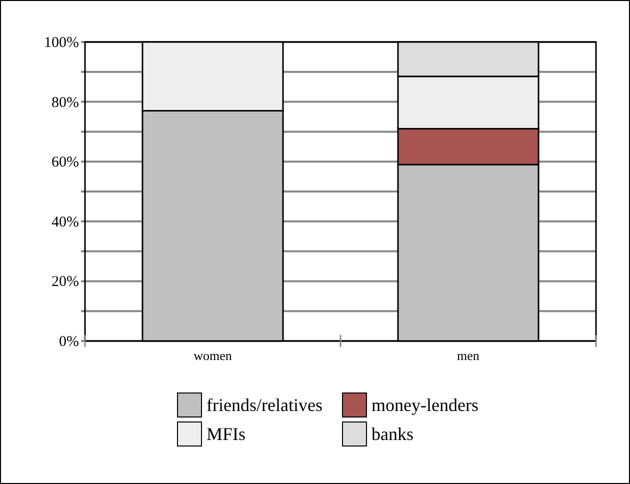 This screenshot has height=484, width=630. Describe the element at coordinates (425, 405) in the screenshot. I see `legend-label: money-lenders` at that location.